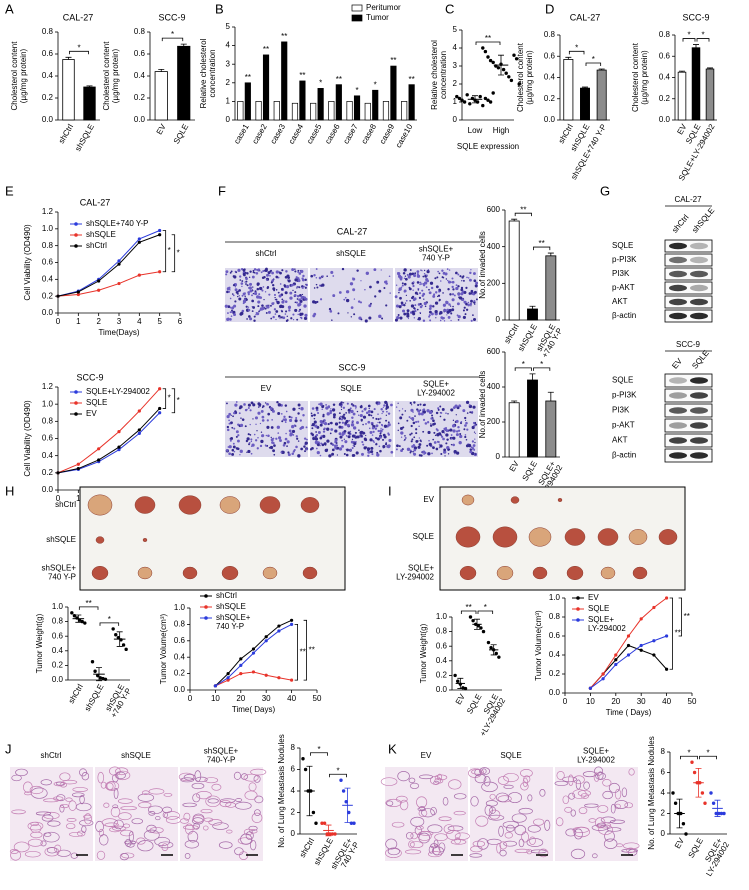 This screenshot has width=749, height=890. I want to click on histology-image, so click(136, 814).